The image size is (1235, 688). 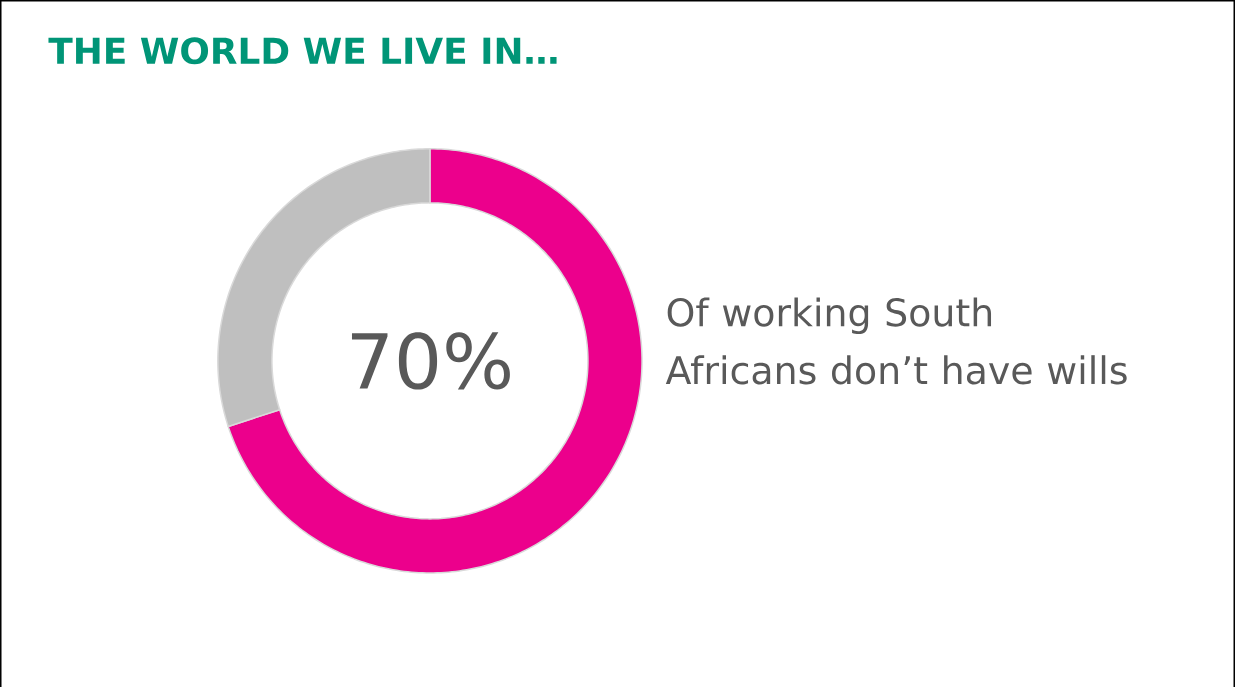 What do you see at coordinates (896, 341) in the screenshot?
I see `text: Of working South Africans don’t have wills` at bounding box center [896, 341].